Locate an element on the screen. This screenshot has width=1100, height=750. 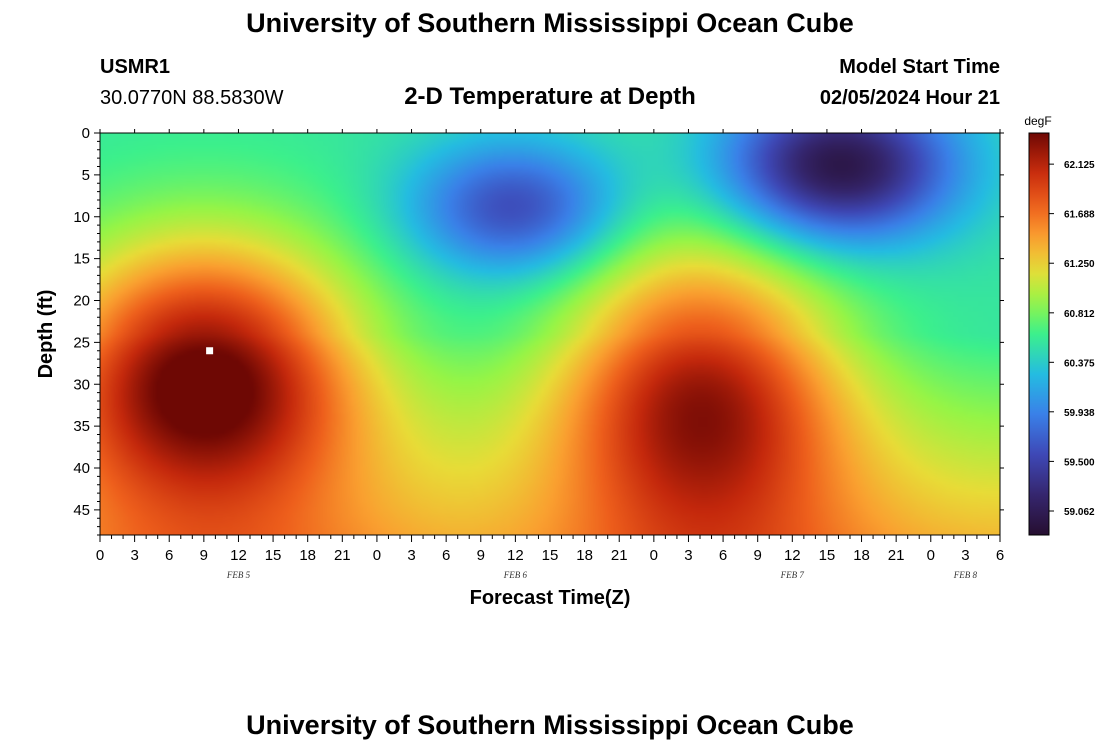
y-axis-title: Depth (ft) is located at coordinates (46, 334).